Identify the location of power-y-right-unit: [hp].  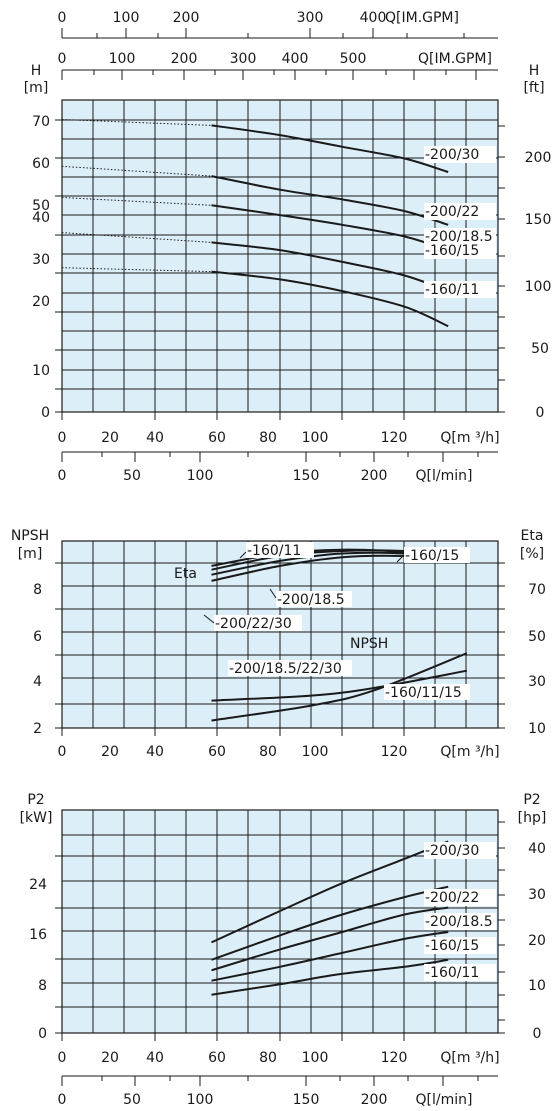
(532, 818).